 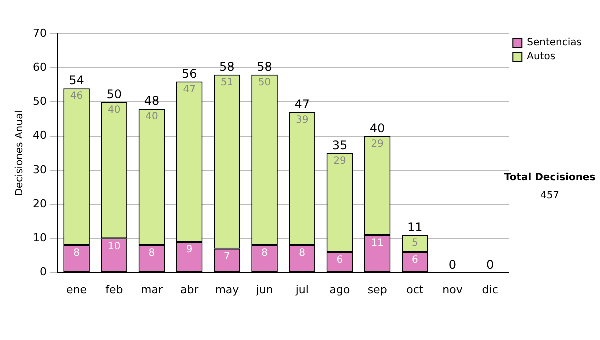 I want to click on total-label: 54, so click(x=76, y=81).